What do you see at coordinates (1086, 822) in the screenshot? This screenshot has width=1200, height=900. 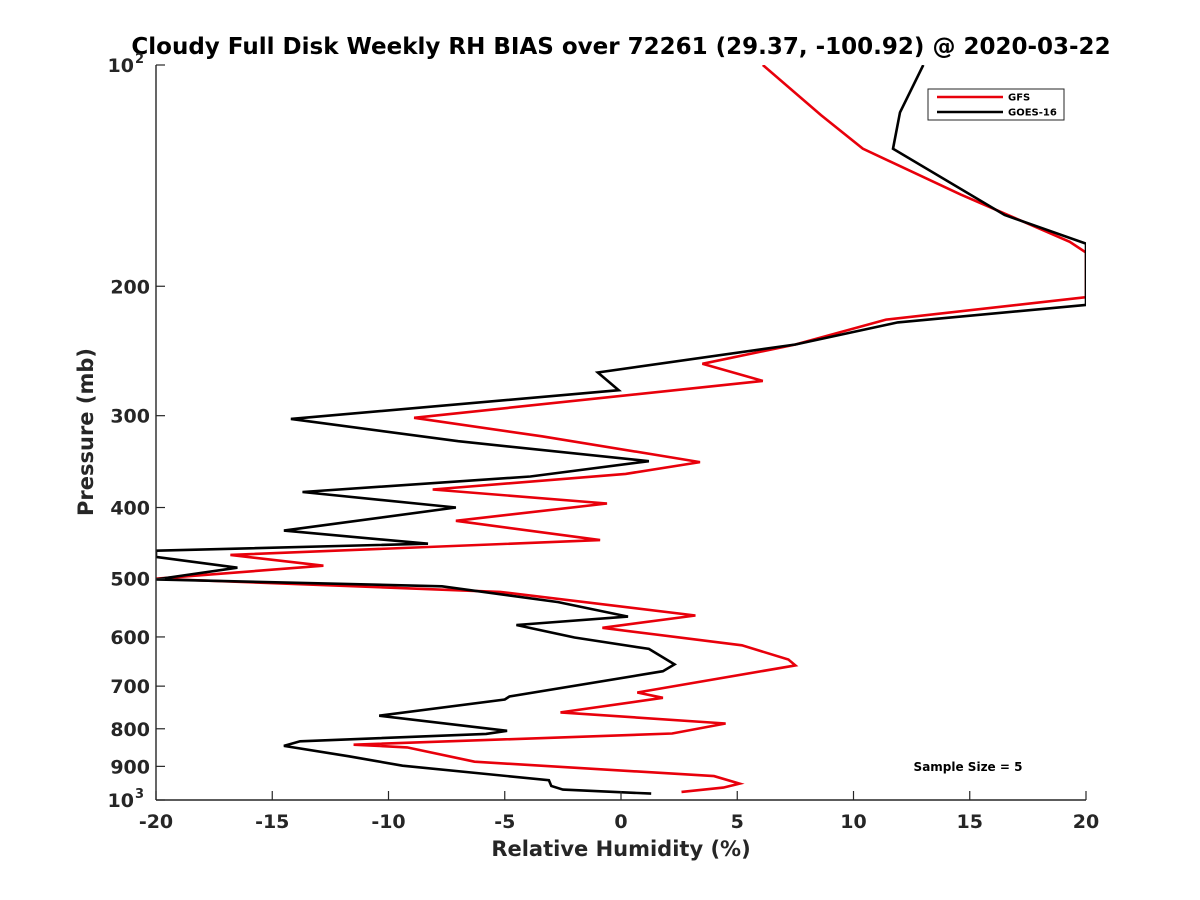 I see `x-tick-label: 20` at bounding box center [1086, 822].